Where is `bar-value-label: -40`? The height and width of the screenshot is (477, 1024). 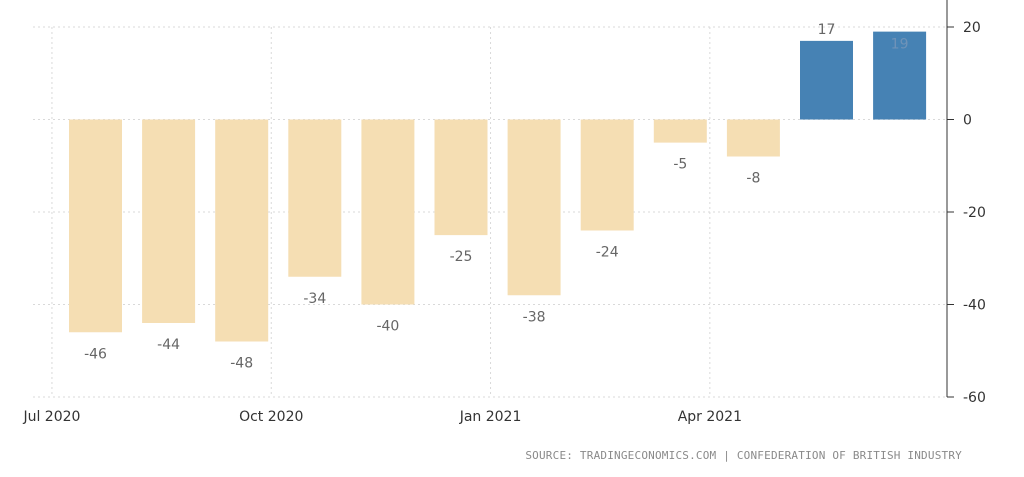 bar-value-label: -40 is located at coordinates (387, 327).